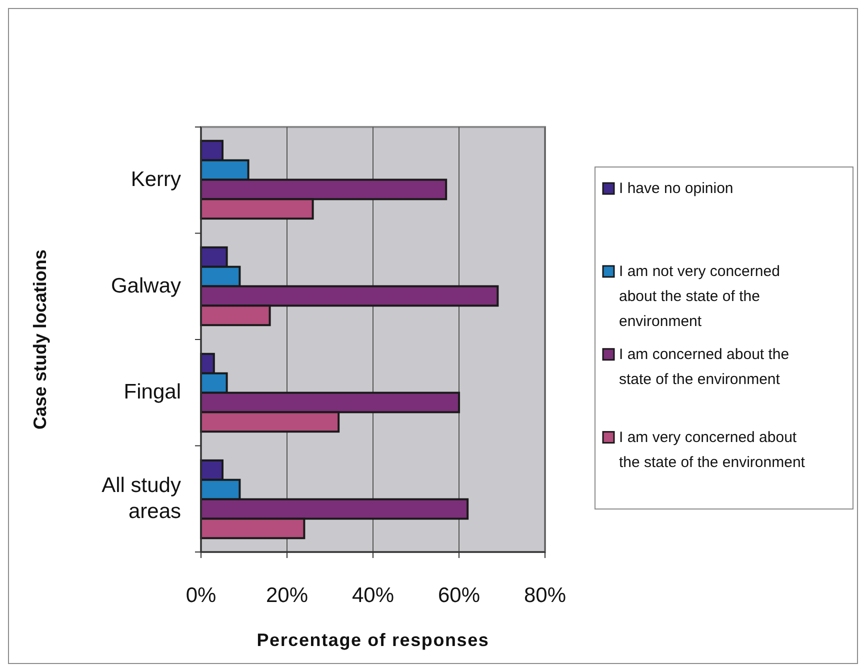 This screenshot has height=672, width=866. Describe the element at coordinates (699, 296) in the screenshot. I see `legend-label: I am not very concerned about the state of the environment` at that location.